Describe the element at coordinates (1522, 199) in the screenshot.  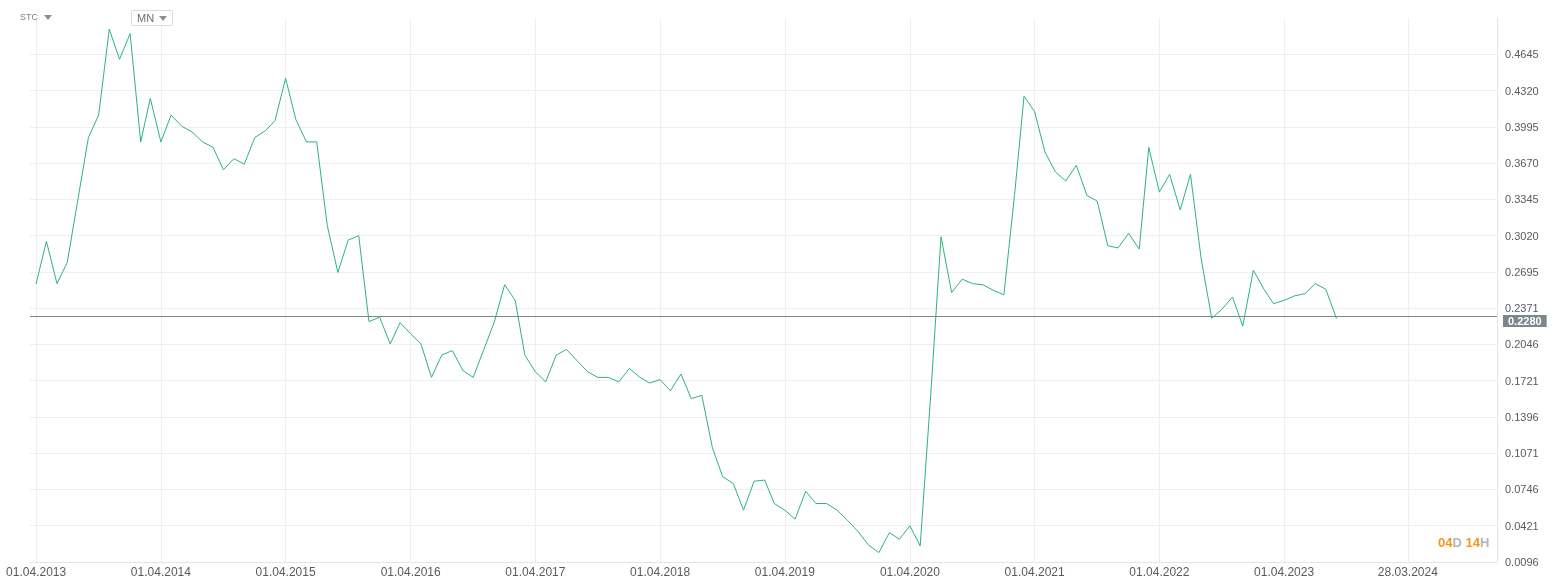
I see `y-tick-label: 0.3345` at that location.